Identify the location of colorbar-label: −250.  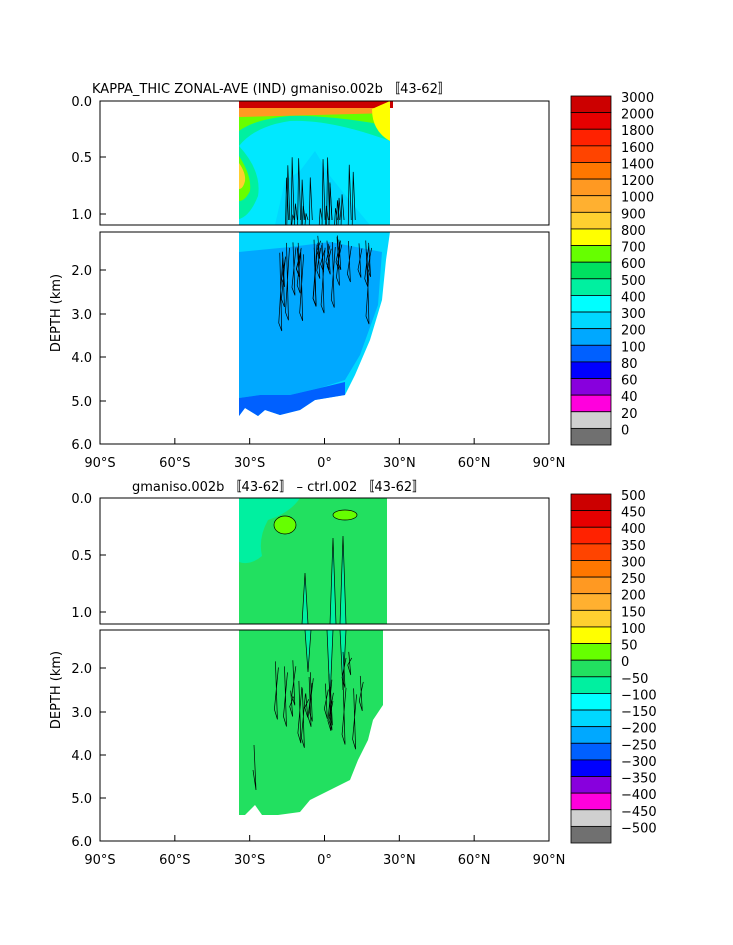
(639, 745).